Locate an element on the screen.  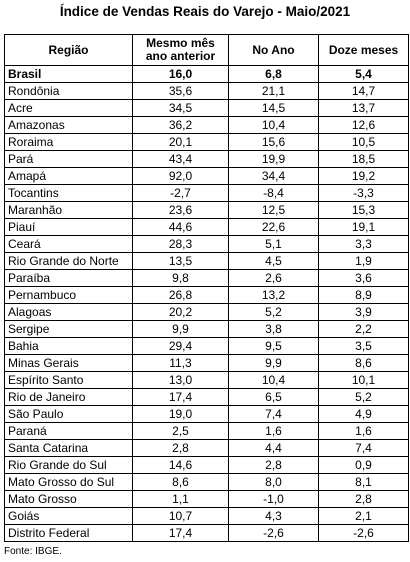
table-row: Rio de Janeiro 17,4 6,5 5,2 is located at coordinates (206, 397).